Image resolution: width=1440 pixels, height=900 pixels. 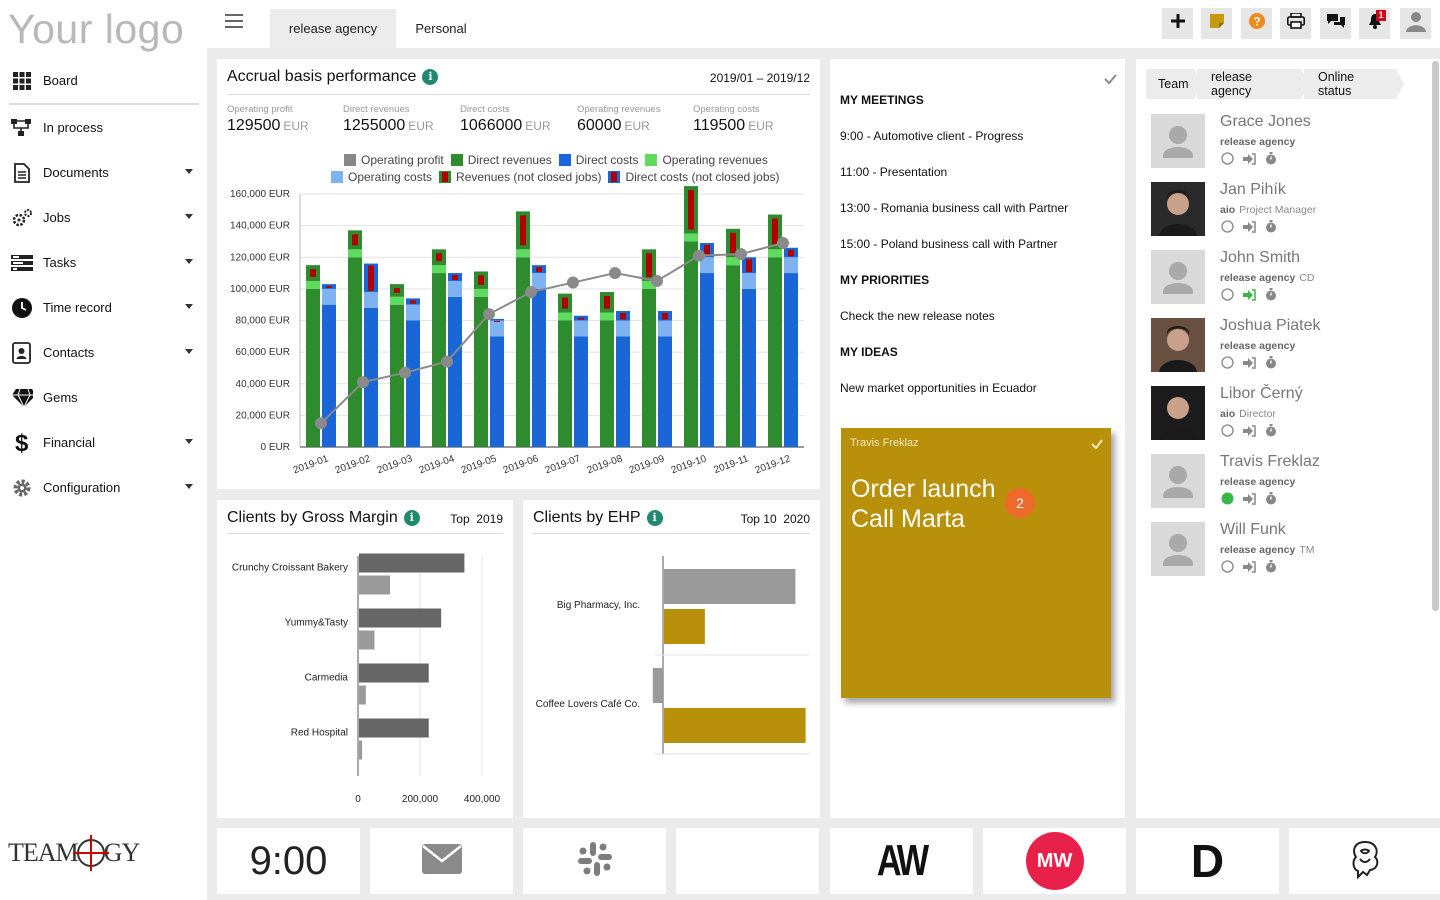 What do you see at coordinates (1364, 861) in the screenshot?
I see `lion-tile` at bounding box center [1364, 861].